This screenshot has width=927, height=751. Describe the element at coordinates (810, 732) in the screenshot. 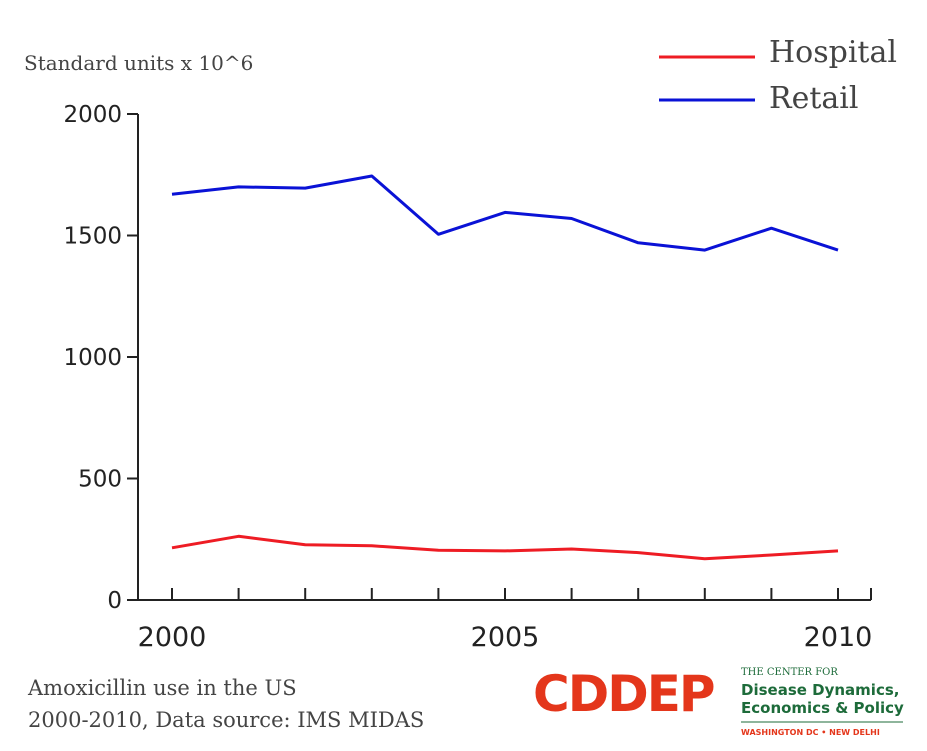

I see `logo-line-4: WASHINGTON DC • NEW DELHI` at that location.